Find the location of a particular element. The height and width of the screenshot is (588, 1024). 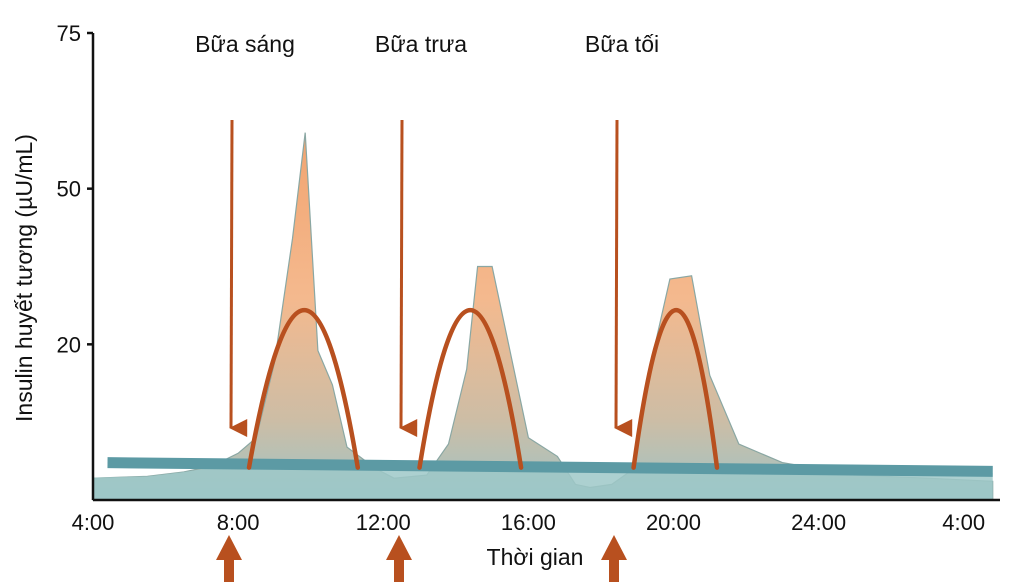

meal-label-1: Bữa sáng is located at coordinates (245, 44).